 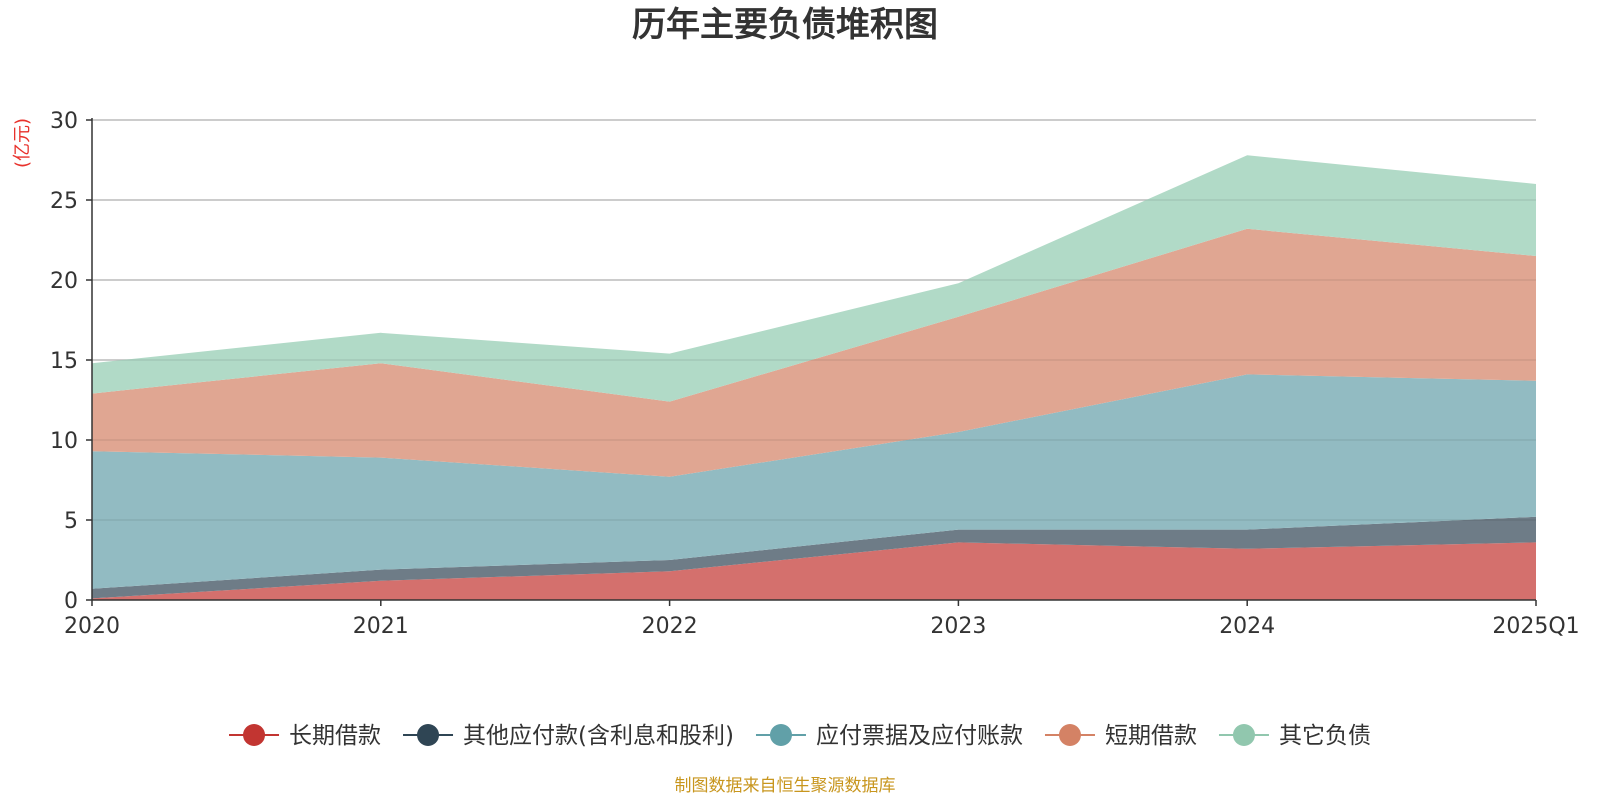 I want to click on legend-item: 短期借款, so click(x=1120, y=736).